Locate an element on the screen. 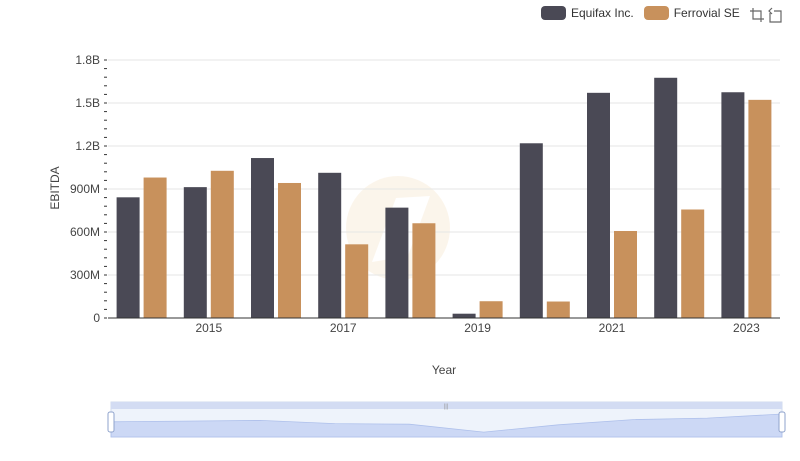 The height and width of the screenshot is (461, 800). y-tick-label: 1.5B is located at coordinates (87, 103).